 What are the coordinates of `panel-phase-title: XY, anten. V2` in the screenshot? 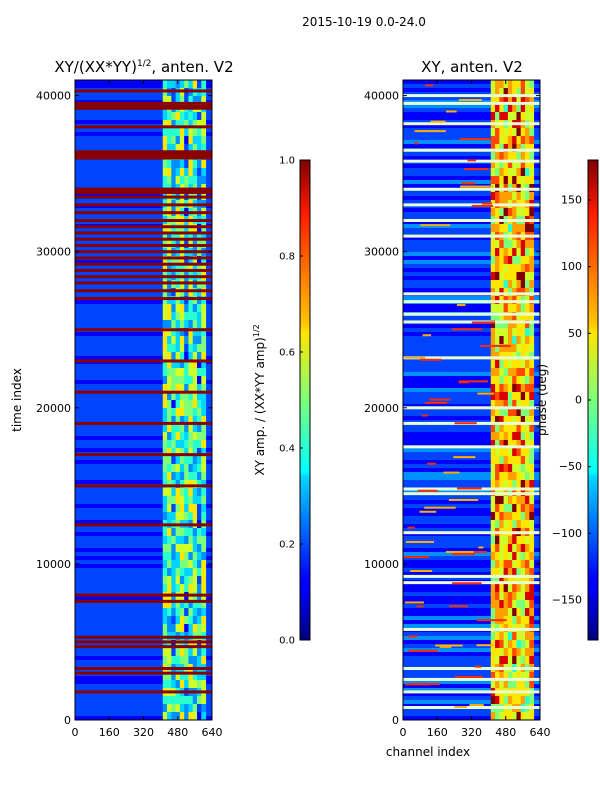 It's located at (472, 67).